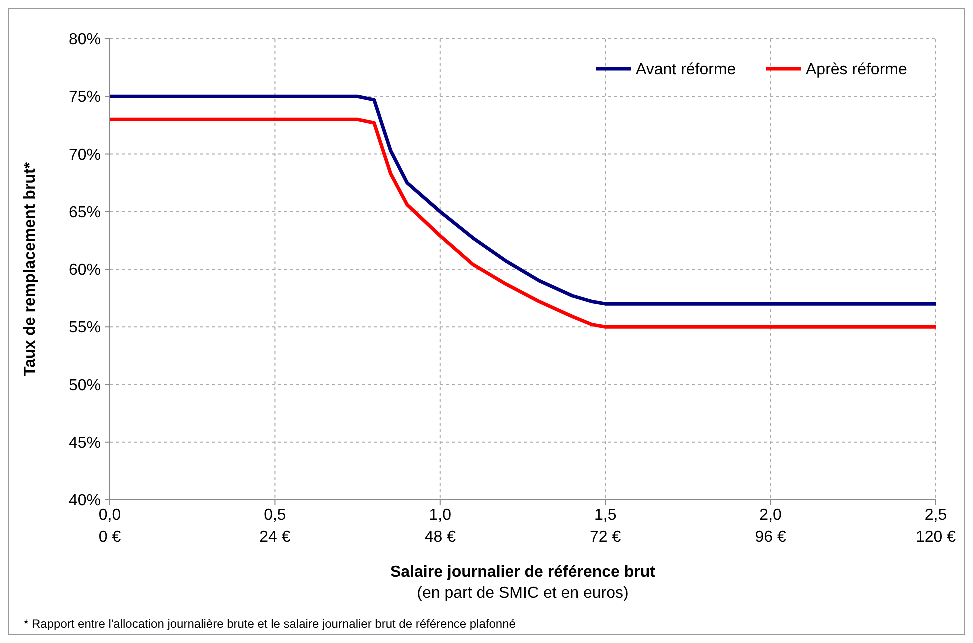 The image size is (973, 643). What do you see at coordinates (605, 515) in the screenshot?
I see `x-tick-label: 1,5` at bounding box center [605, 515].